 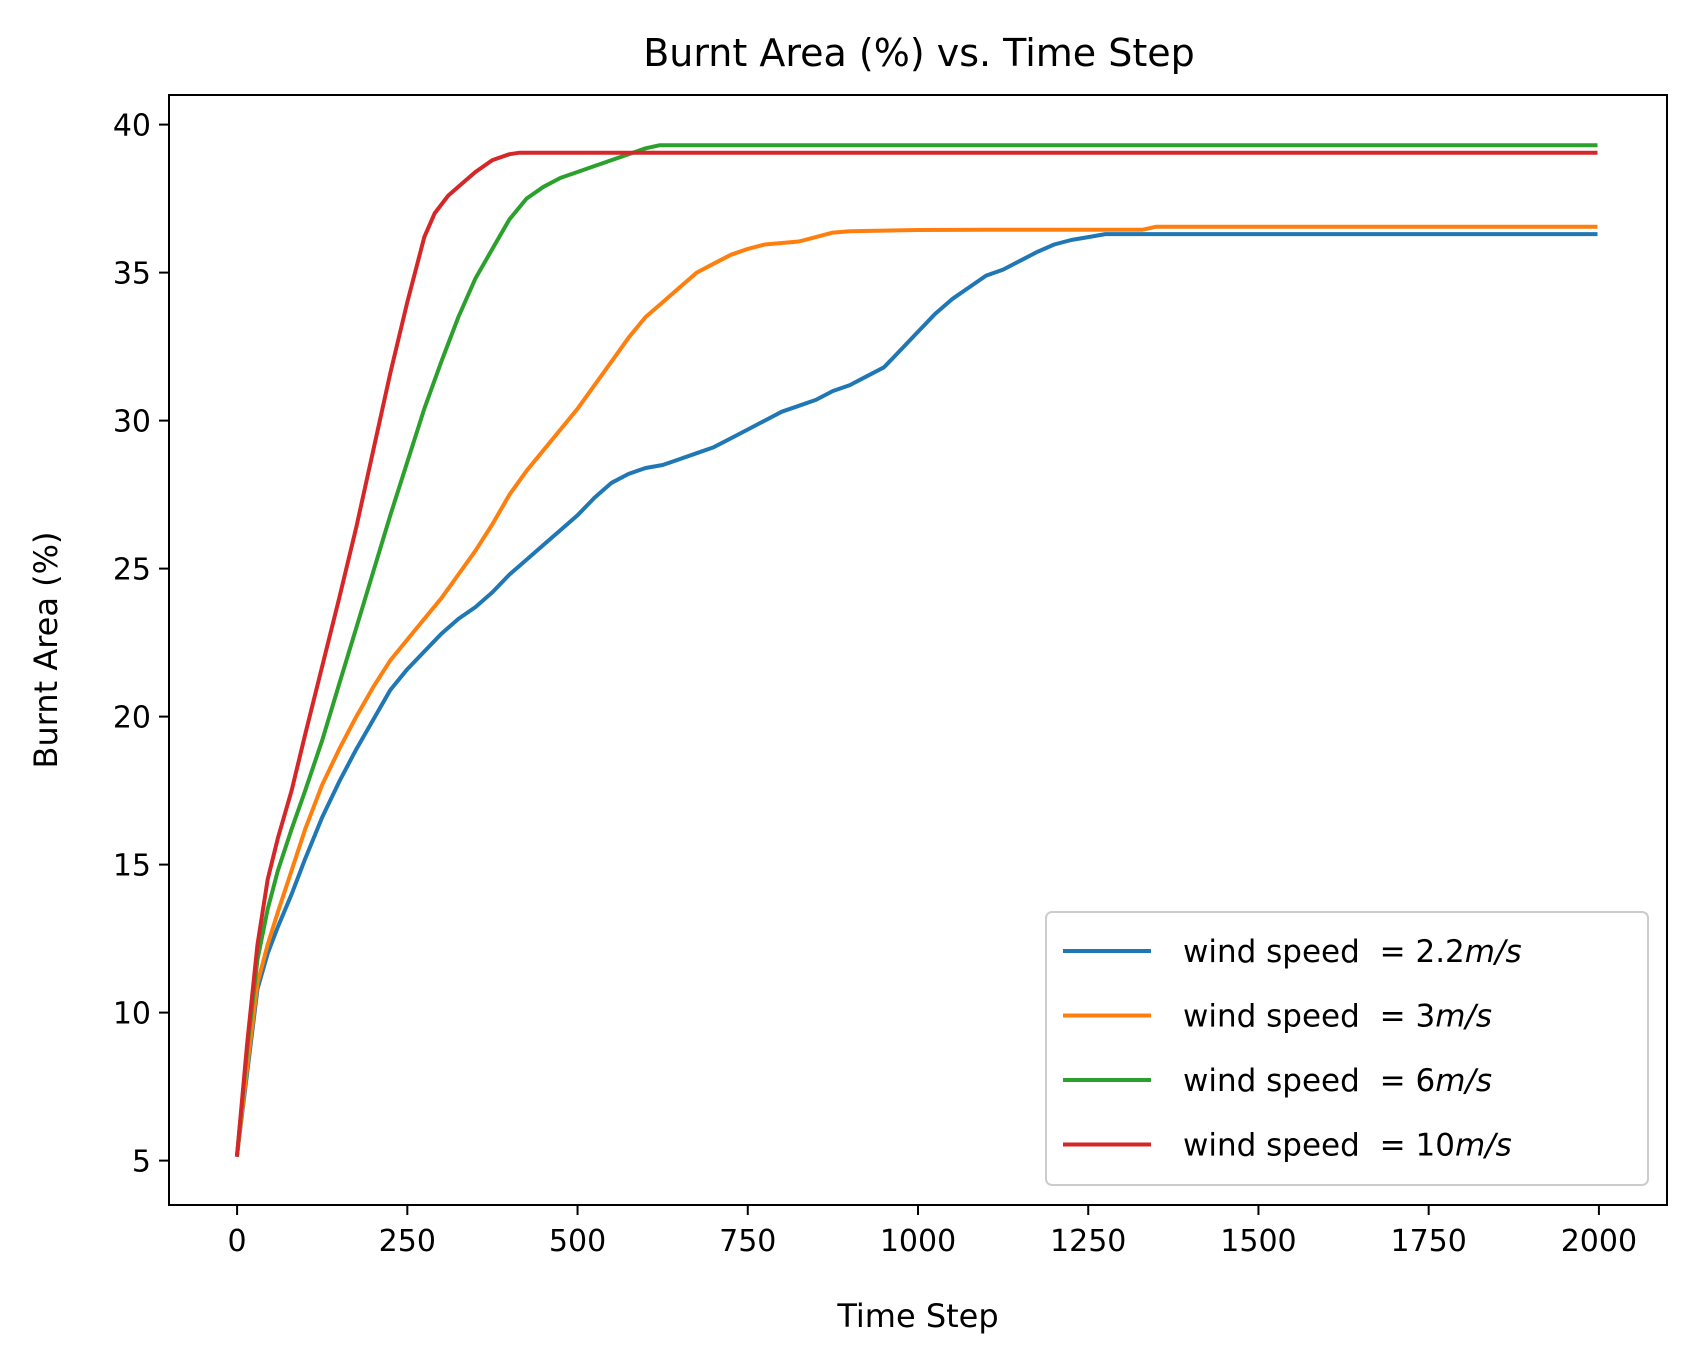 I want to click on y-tick-label: 35, so click(x=132, y=274).